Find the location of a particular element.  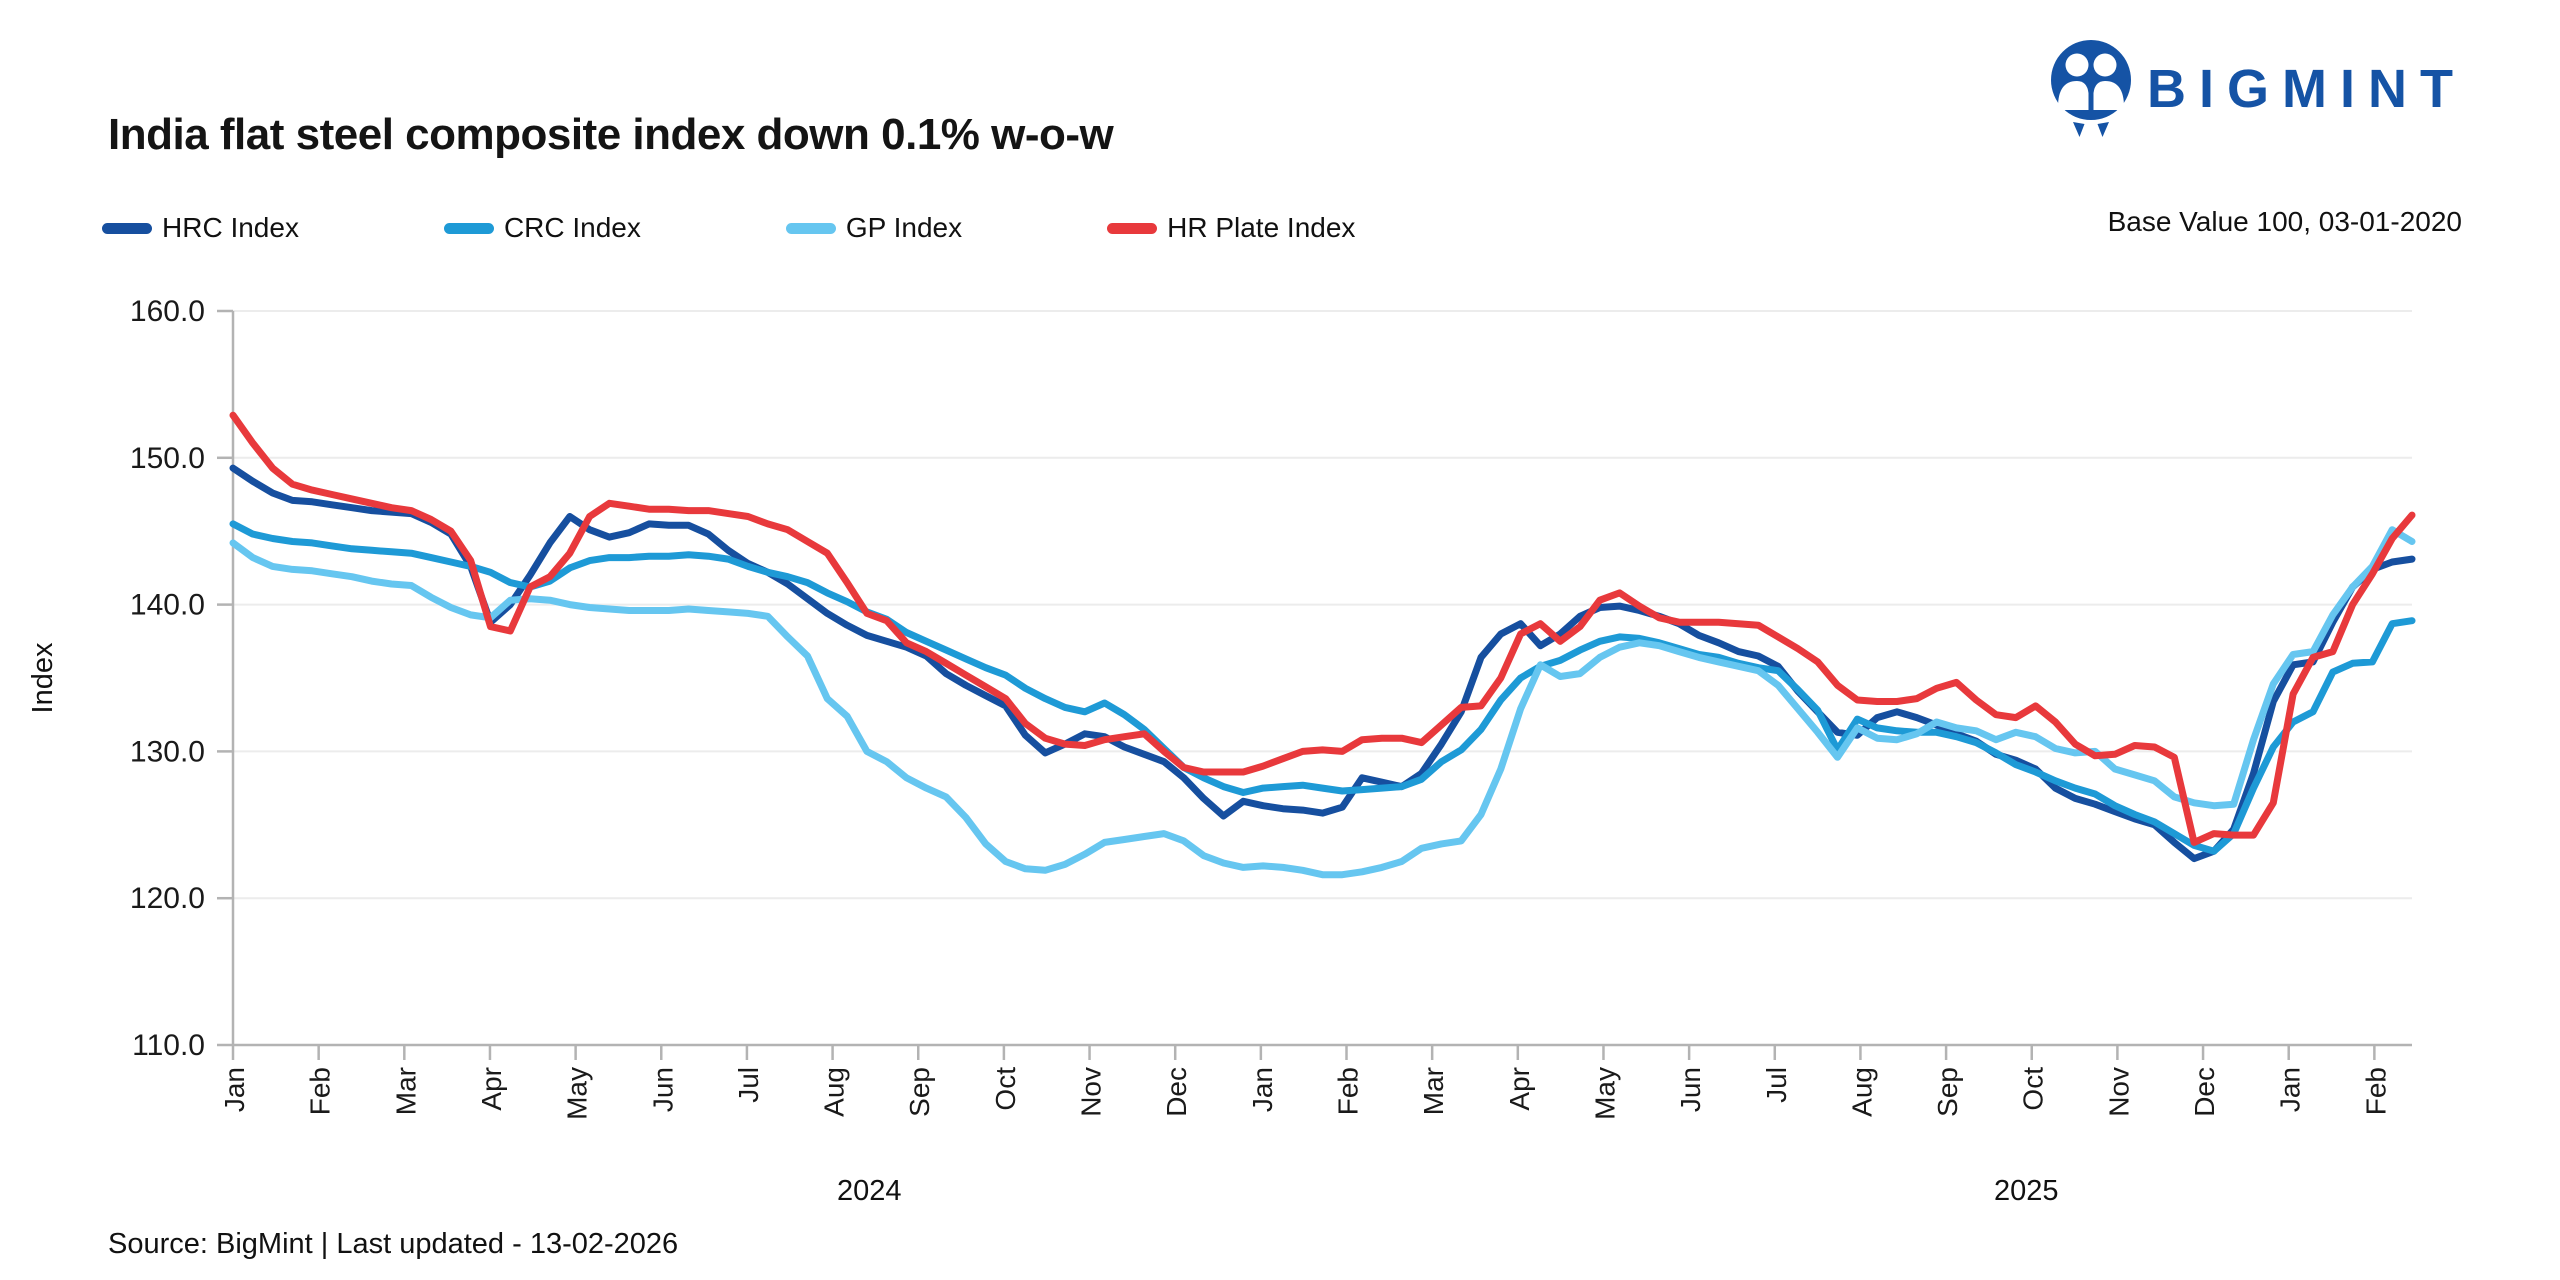

legend-item-hrc-index: HRC Index is located at coordinates (200, 228).